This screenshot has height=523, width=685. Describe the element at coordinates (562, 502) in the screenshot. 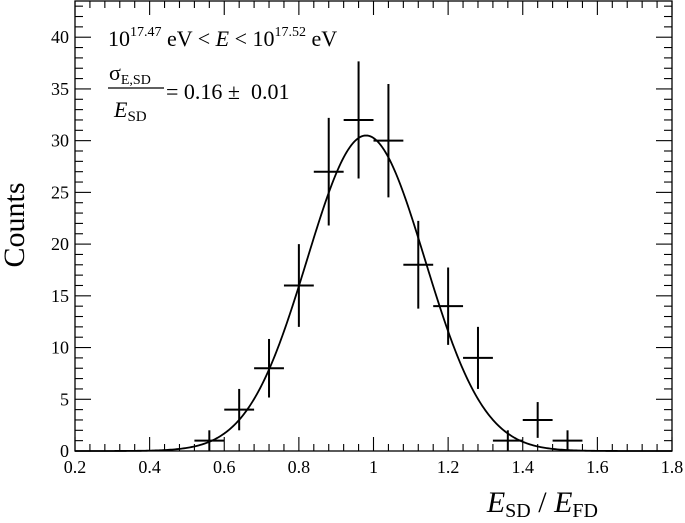

I see `x-label-var2: E` at that location.